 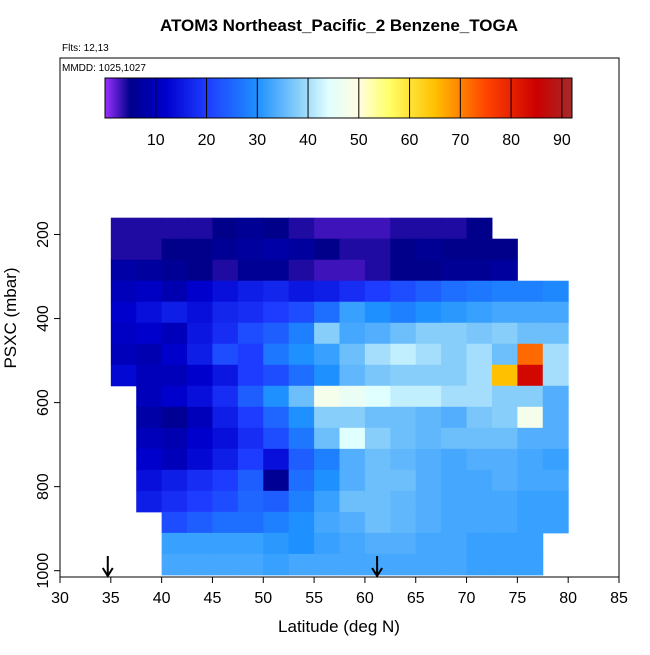 I want to click on arrow, so click(x=107, y=567).